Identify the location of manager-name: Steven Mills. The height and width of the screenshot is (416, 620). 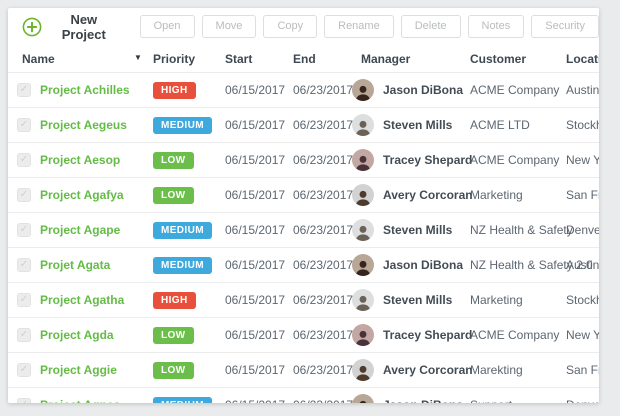
(418, 125).